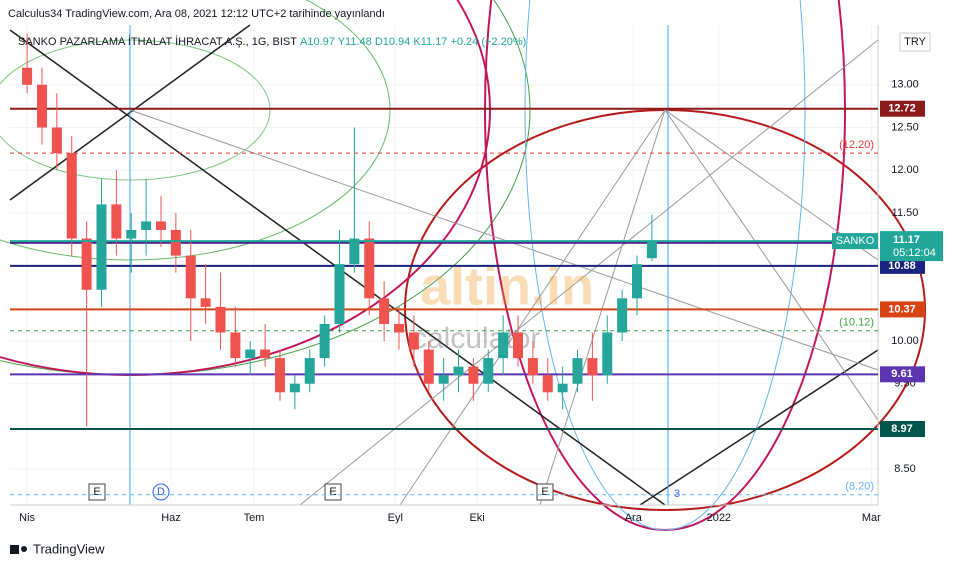 The height and width of the screenshot is (568, 959). What do you see at coordinates (905, 85) in the screenshot?
I see `y-tick-label: 13.00` at bounding box center [905, 85].